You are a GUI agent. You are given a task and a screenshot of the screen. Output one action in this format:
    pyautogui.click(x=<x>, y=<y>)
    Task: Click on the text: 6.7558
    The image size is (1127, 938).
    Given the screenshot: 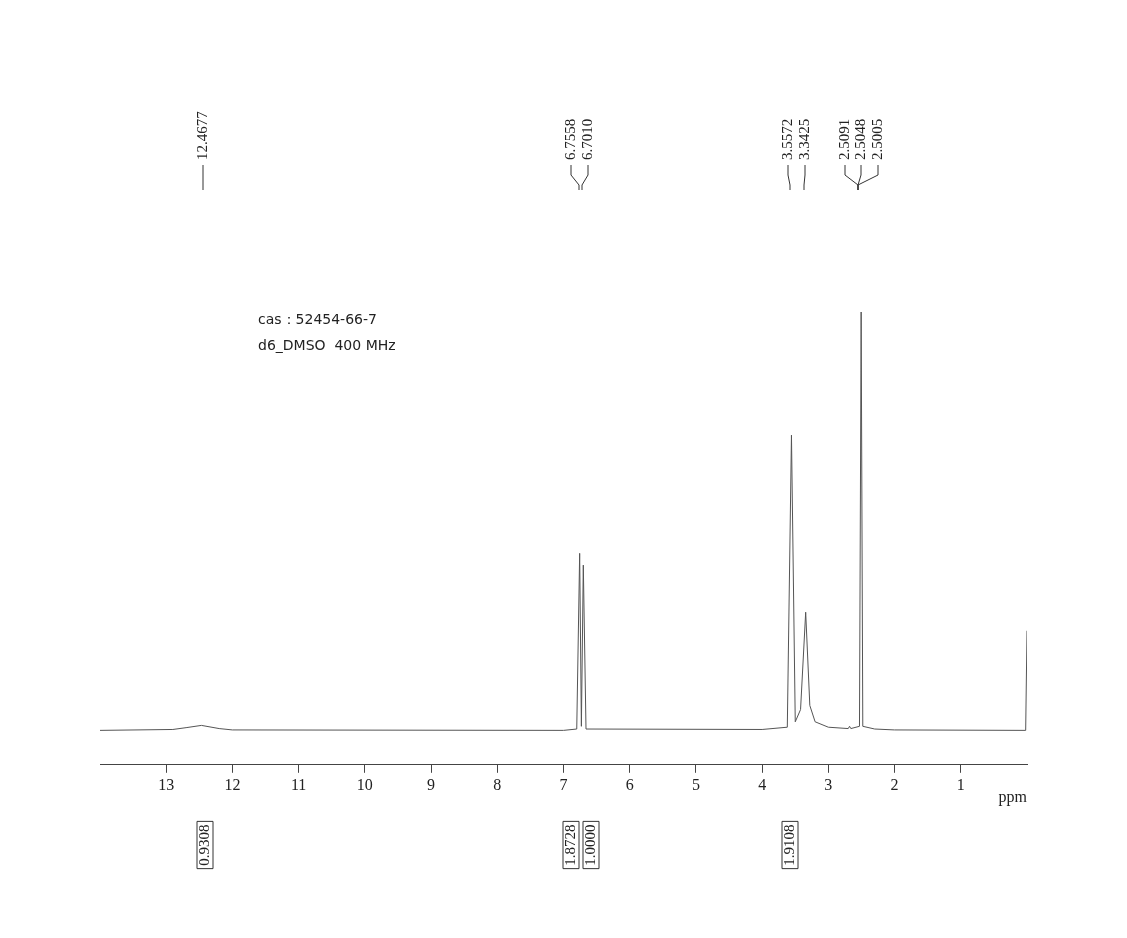 What is the action you would take?
    pyautogui.click(x=569, y=139)
    